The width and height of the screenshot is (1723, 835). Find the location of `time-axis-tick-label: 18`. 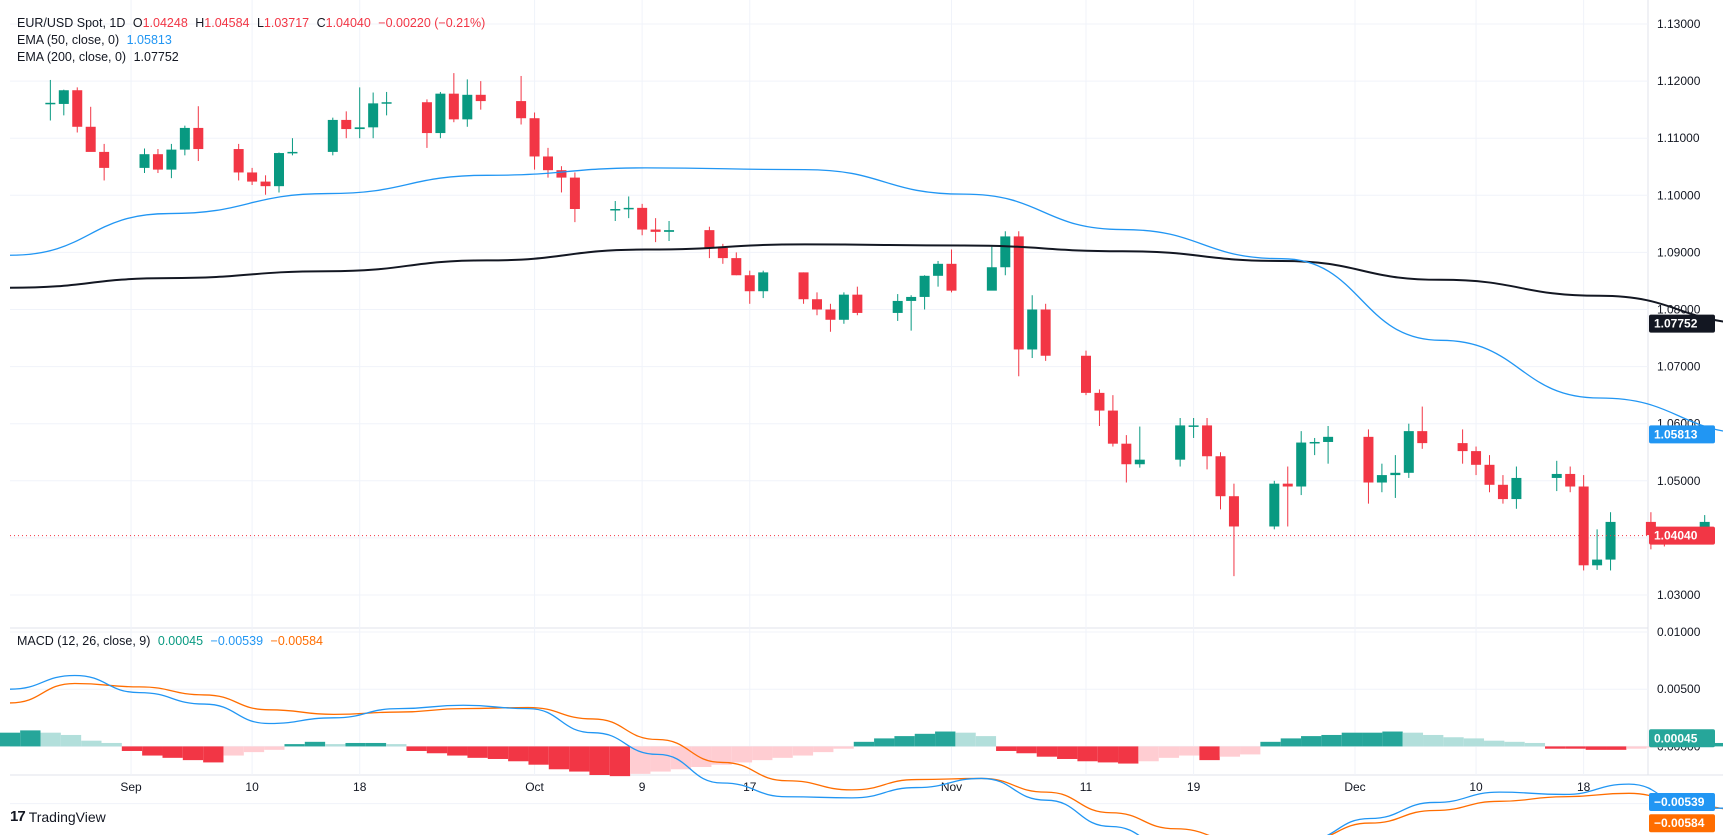

time-axis-tick-label: 18 is located at coordinates (360, 787).